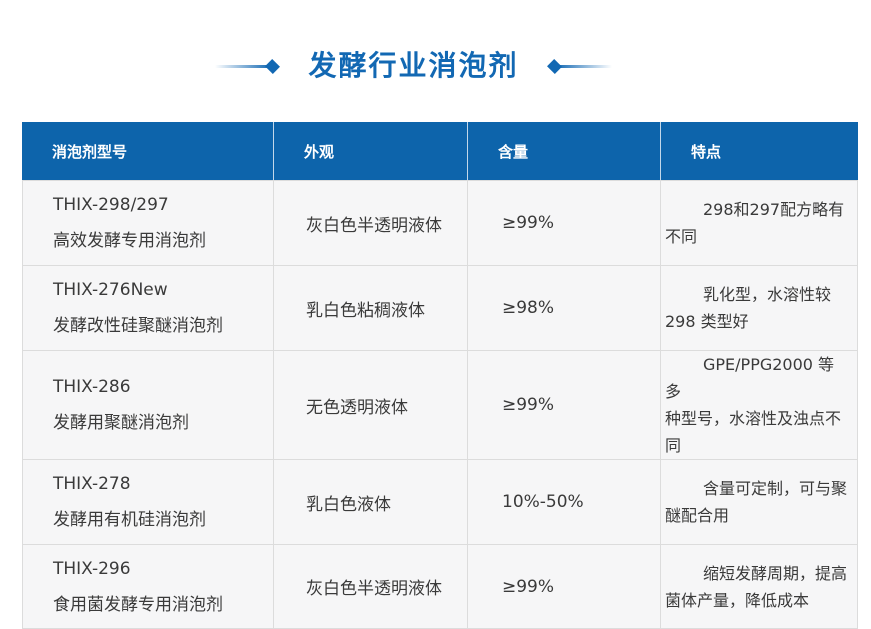 This screenshot has height=629, width=871. I want to click on cell-model: THIX-296 食用菌发酵专用消泡剂, so click(147, 586).